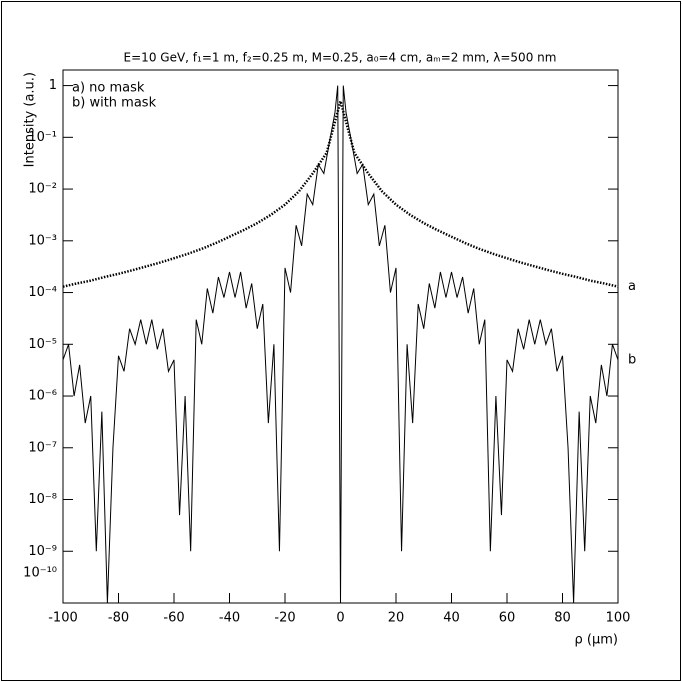  Describe the element at coordinates (63, 618) in the screenshot. I see `x-tick-label: -100` at that location.